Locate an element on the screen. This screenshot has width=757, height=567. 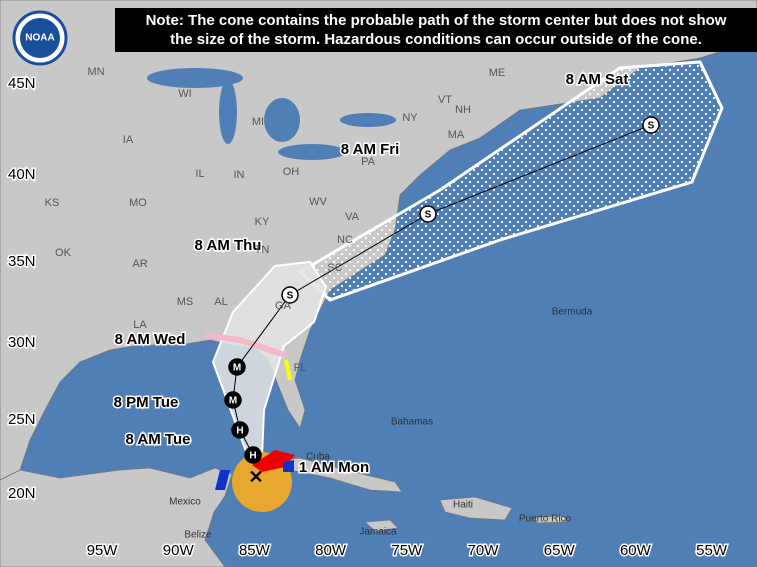
state-label: TN is located at coordinates (262, 250).